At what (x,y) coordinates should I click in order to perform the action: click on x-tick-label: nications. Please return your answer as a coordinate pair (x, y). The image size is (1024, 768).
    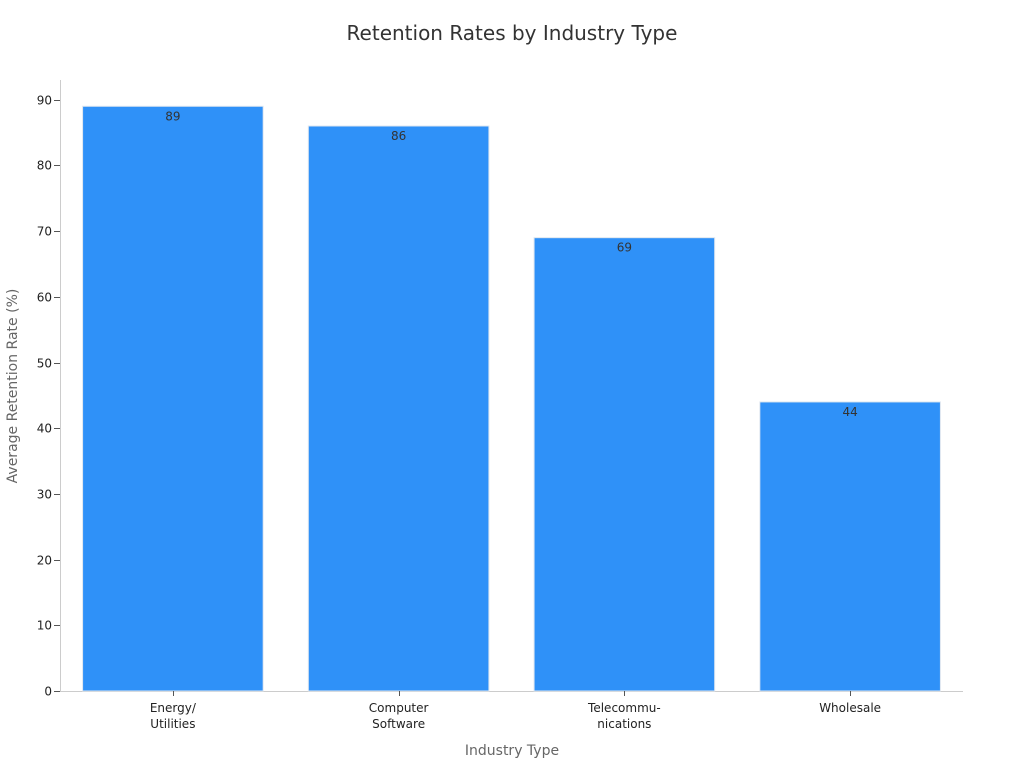
    Looking at the image, I should click on (624, 724).